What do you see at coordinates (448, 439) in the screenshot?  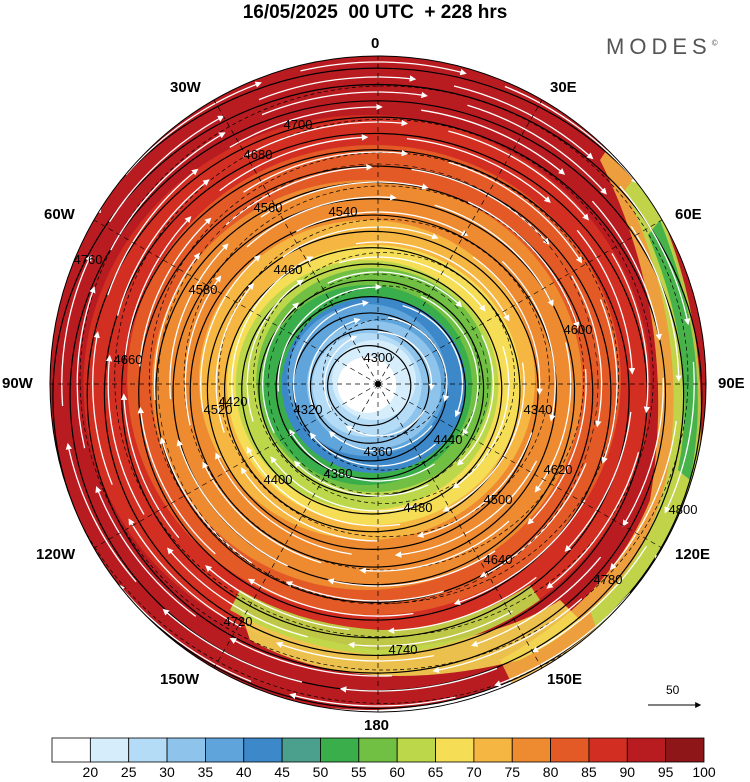 I see `contour-label: 4440` at bounding box center [448, 439].